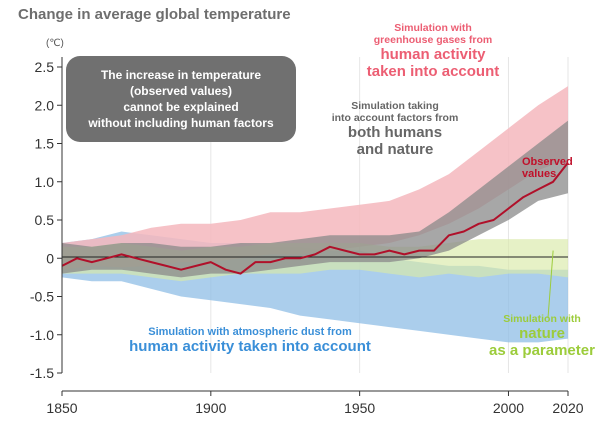 The image size is (600, 431). What do you see at coordinates (395, 118) in the screenshot?
I see `annotation-both-small-2: into account factors from` at bounding box center [395, 118].